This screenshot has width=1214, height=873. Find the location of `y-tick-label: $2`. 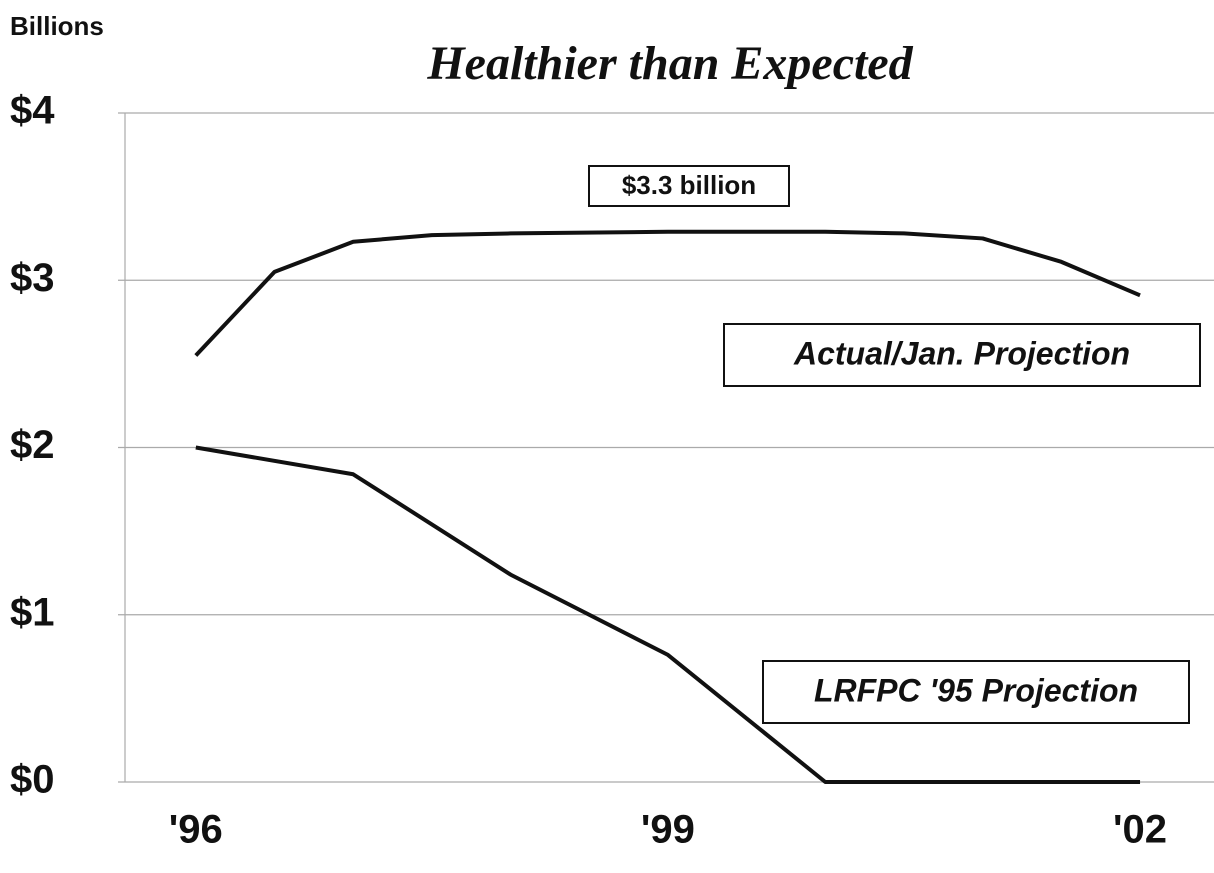

y-tick-label: $2 is located at coordinates (32, 445).